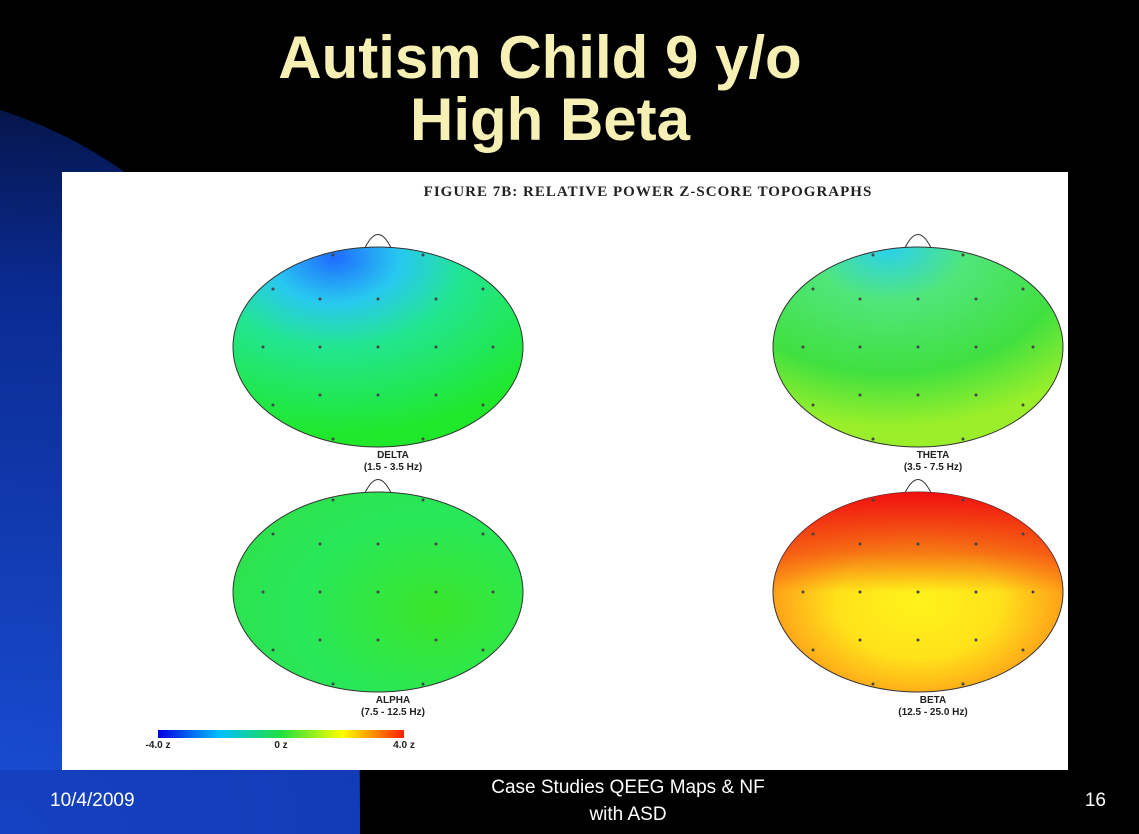 Image resolution: width=1139 pixels, height=834 pixels. I want to click on map-band: ALPHA, so click(393, 700).